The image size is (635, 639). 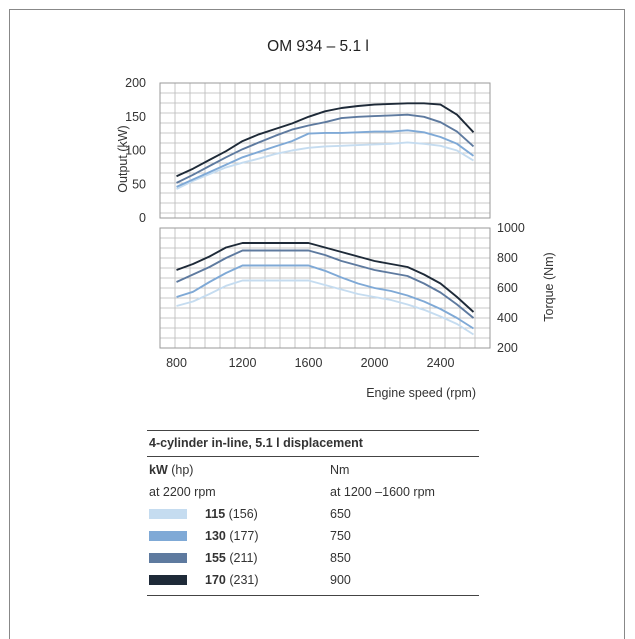 What do you see at coordinates (313, 595) in the screenshot?
I see `table-bottom-rule` at bounding box center [313, 595].